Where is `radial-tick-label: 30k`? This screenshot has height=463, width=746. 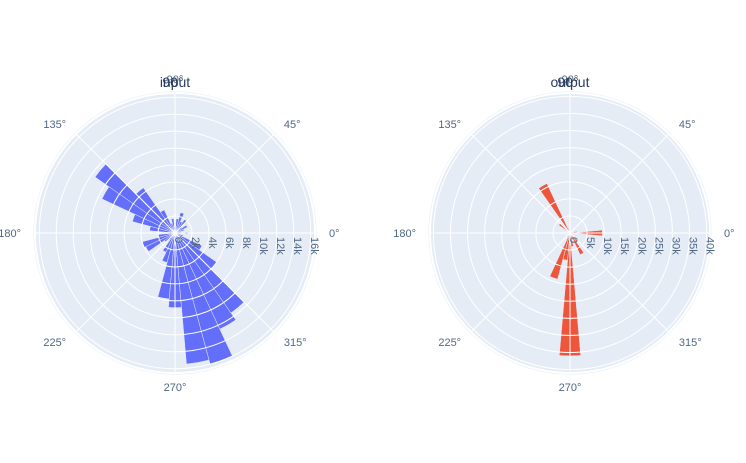
radial-tick-label: 30k is located at coordinates (675, 246).